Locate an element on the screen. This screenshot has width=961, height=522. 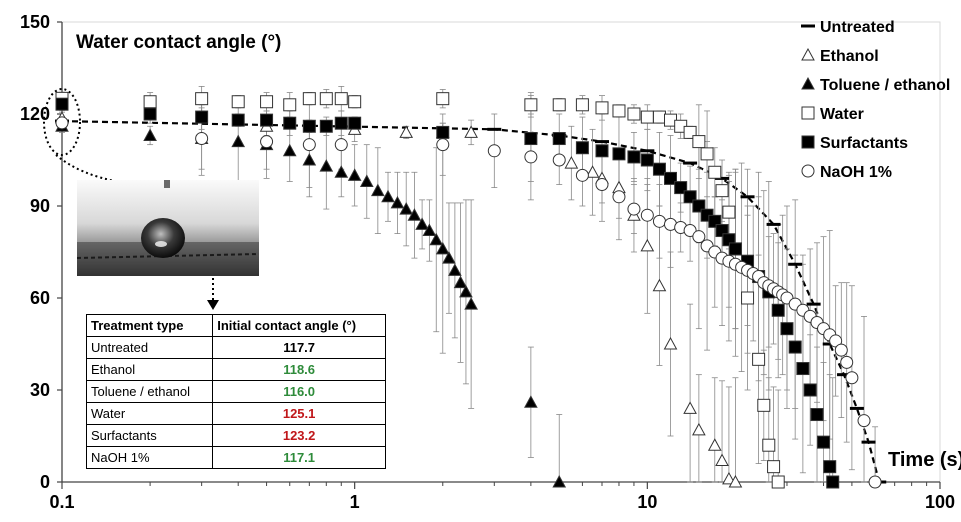
y-tick-label: 150 is located at coordinates (35, 22).